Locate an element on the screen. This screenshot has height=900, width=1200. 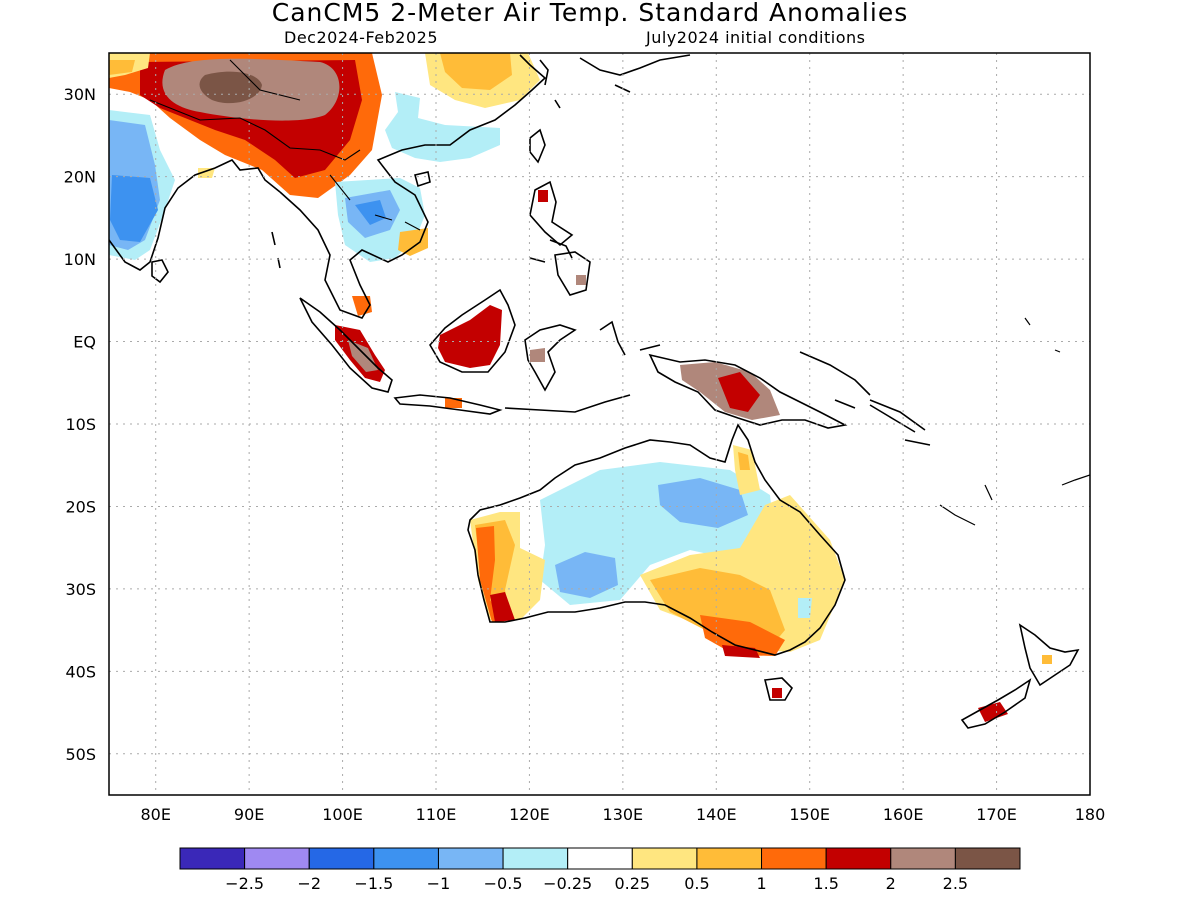
colorbar-tick-label: 1.5 is located at coordinates (825, 883).